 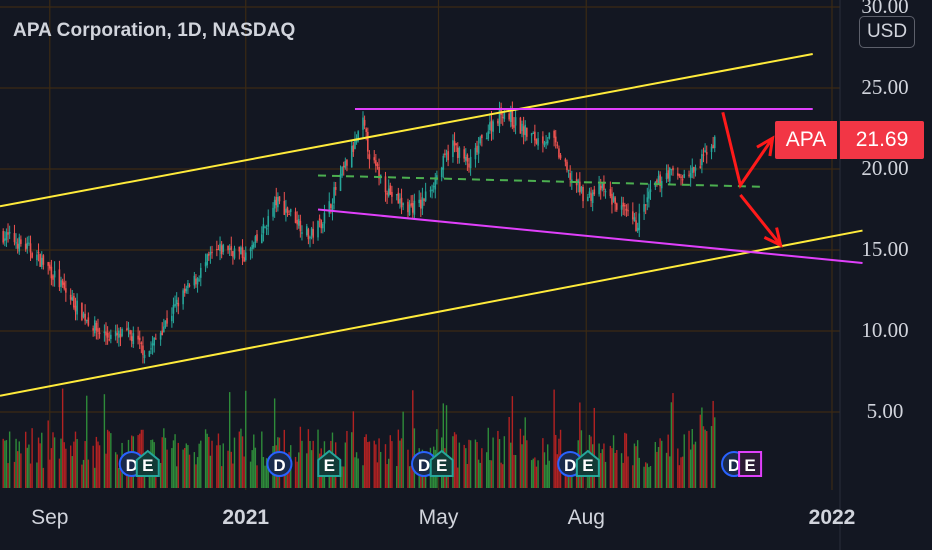 I want to click on price-axis-label: 30.00, so click(x=885, y=9).